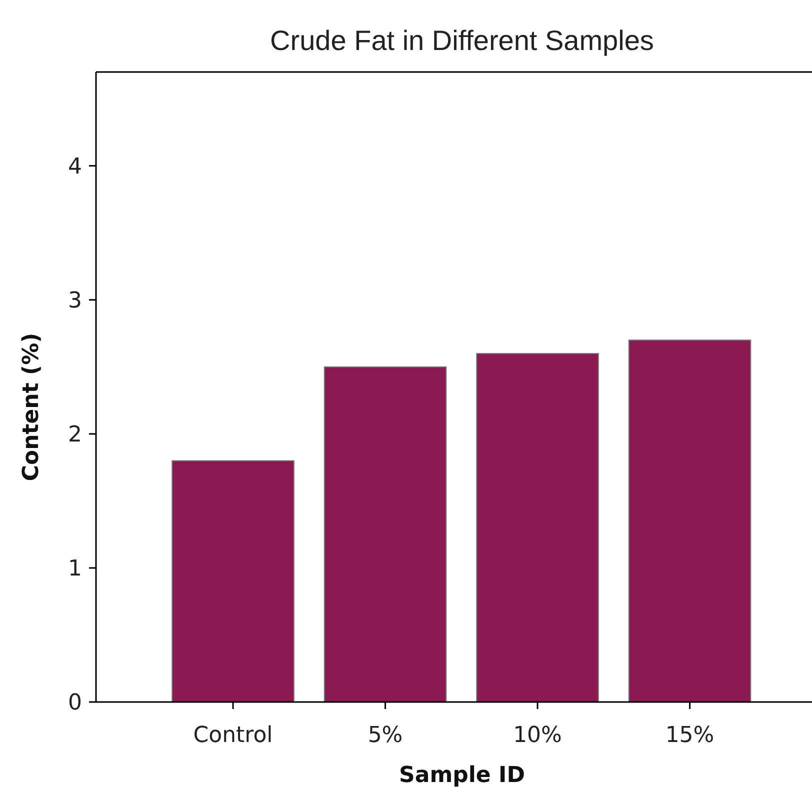 The image size is (812, 799). Describe the element at coordinates (689, 735) in the screenshot. I see `x-tick-label: 15%` at that location.